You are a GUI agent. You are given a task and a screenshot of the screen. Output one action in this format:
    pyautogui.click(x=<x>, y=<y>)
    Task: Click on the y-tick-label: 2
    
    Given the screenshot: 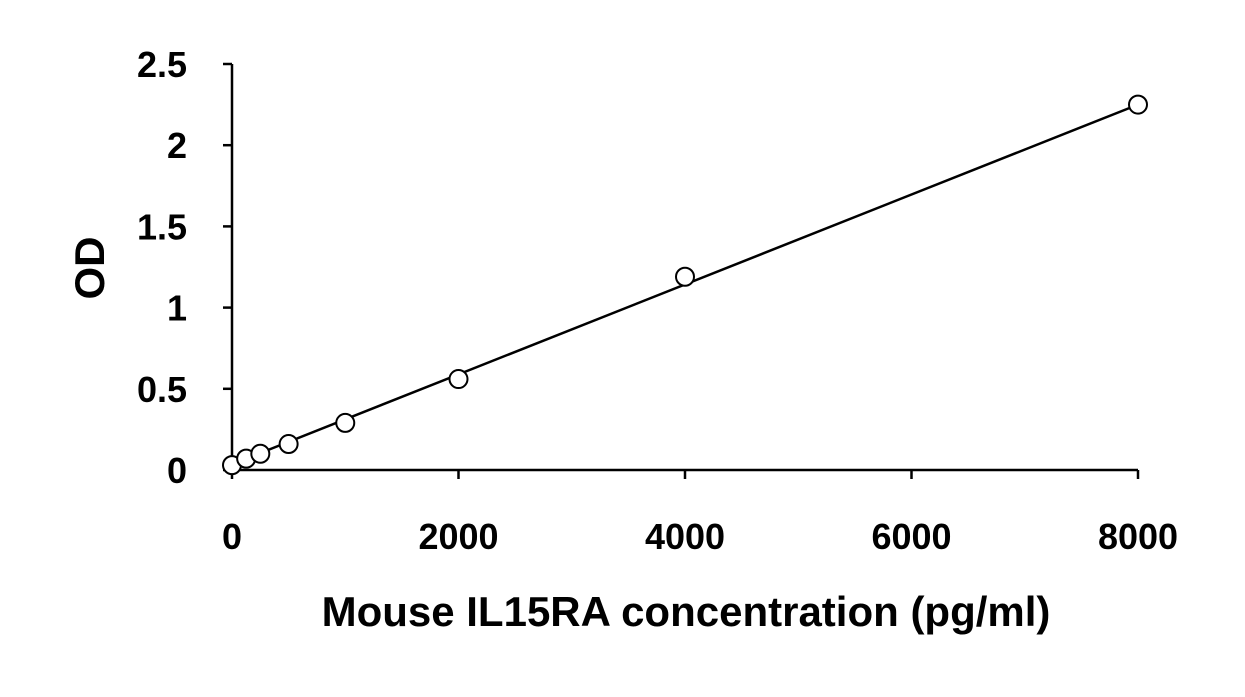 What is the action you would take?
    pyautogui.click(x=177, y=145)
    